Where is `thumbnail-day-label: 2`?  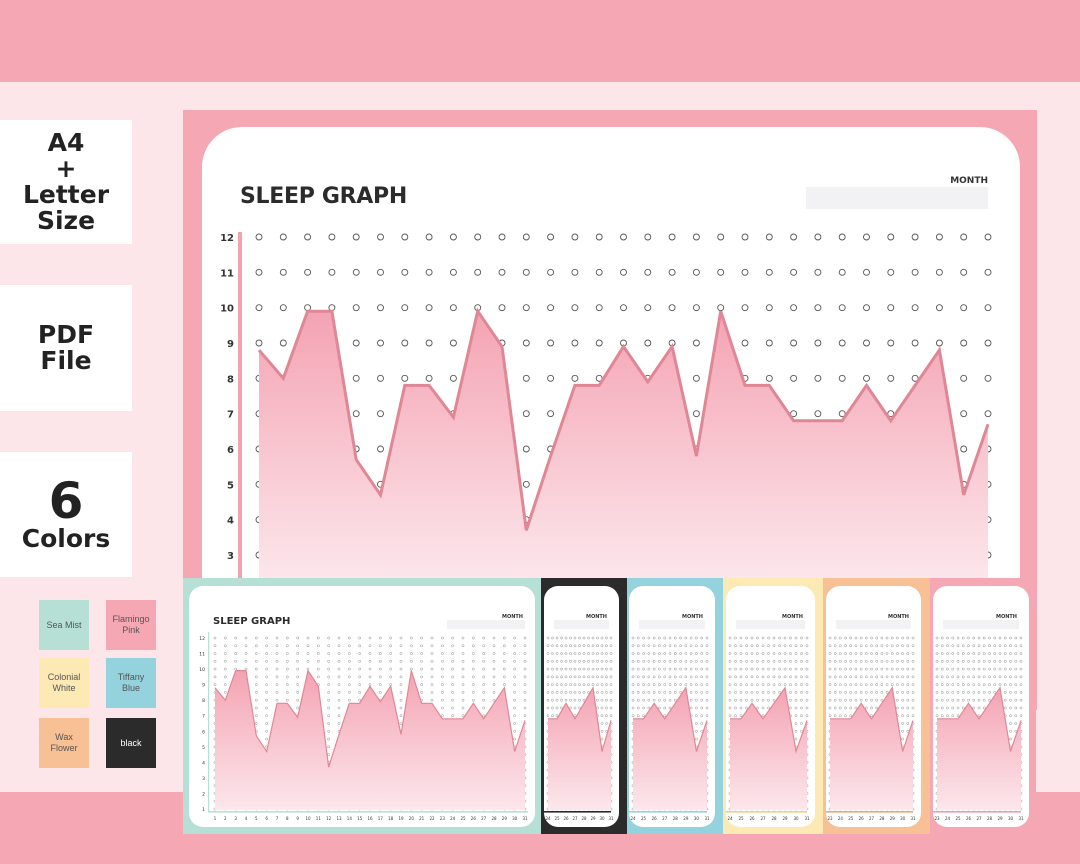 thumbnail-day-label: 2 is located at coordinates (225, 818).